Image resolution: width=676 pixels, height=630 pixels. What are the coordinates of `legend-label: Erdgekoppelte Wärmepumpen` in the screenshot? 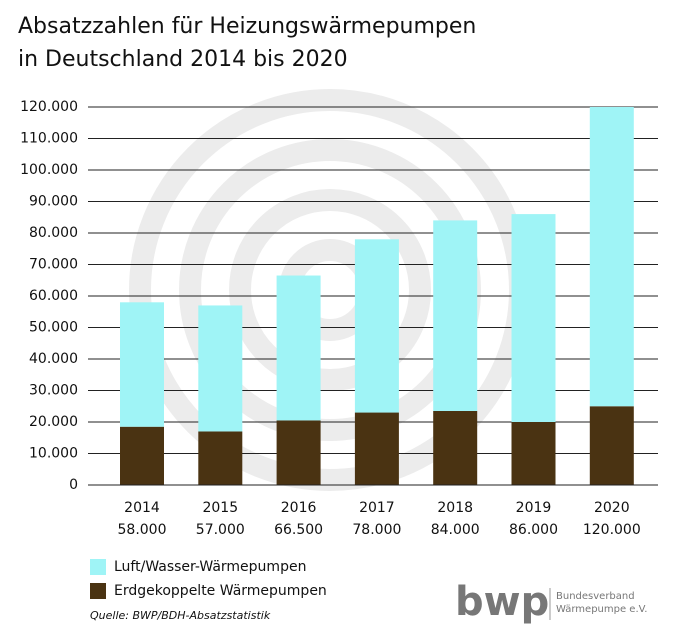 It's located at (220, 591).